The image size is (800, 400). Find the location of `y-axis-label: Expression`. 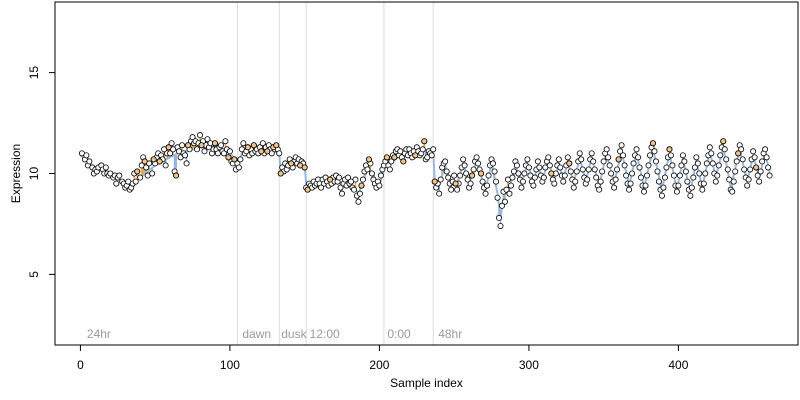

y-axis-label: Expression is located at coordinates (16, 173).